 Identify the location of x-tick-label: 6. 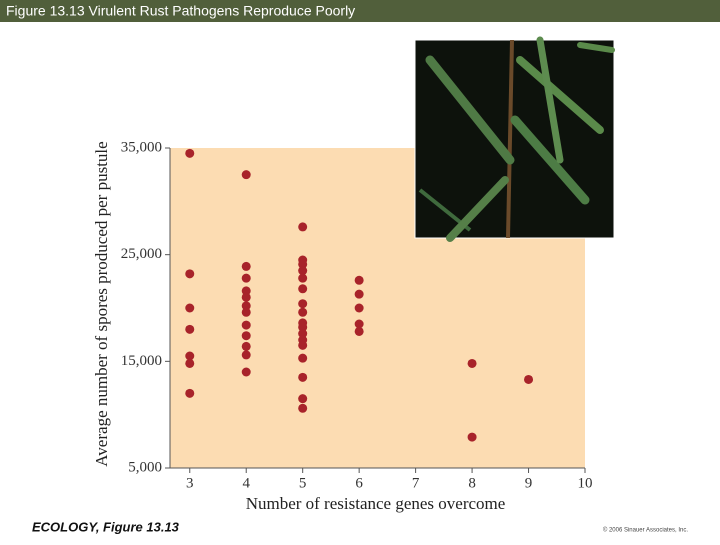
(359, 483).